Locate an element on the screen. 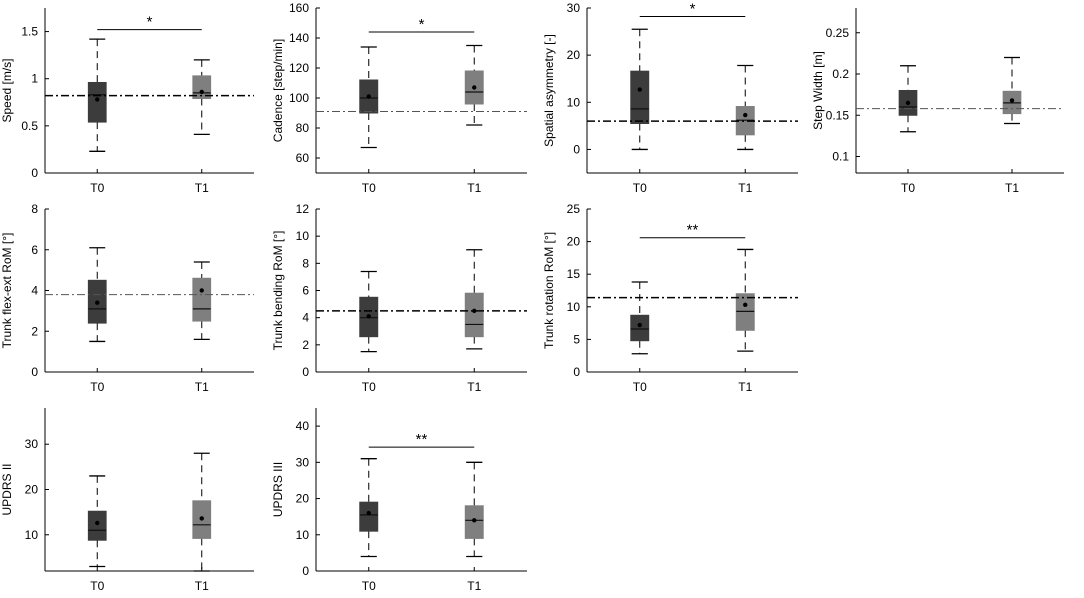 The height and width of the screenshot is (598, 1084). chart-step-width: 0.1 0.15 0.2 0.25 T0 T1 Step Width [m] is located at coordinates (937, 101).